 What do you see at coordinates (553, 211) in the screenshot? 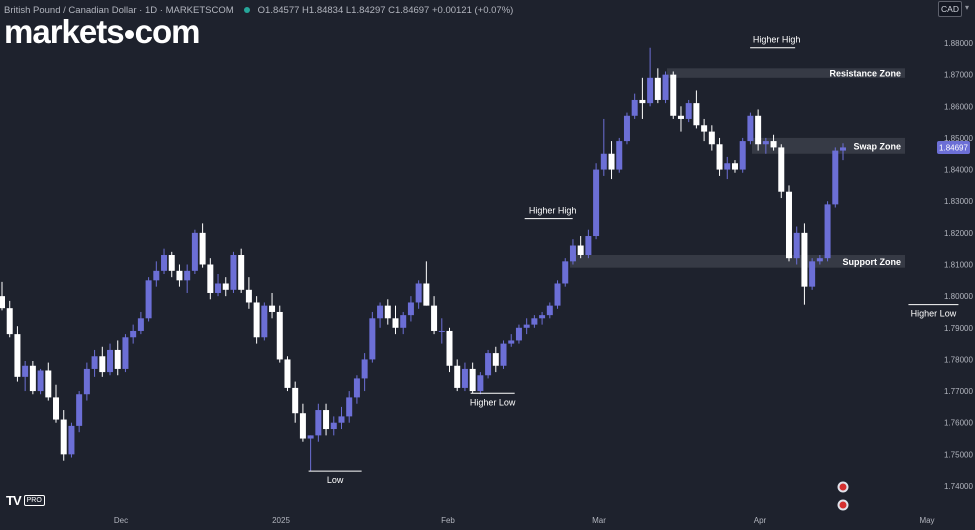
I see `annotation-label: Higher High` at bounding box center [553, 211].